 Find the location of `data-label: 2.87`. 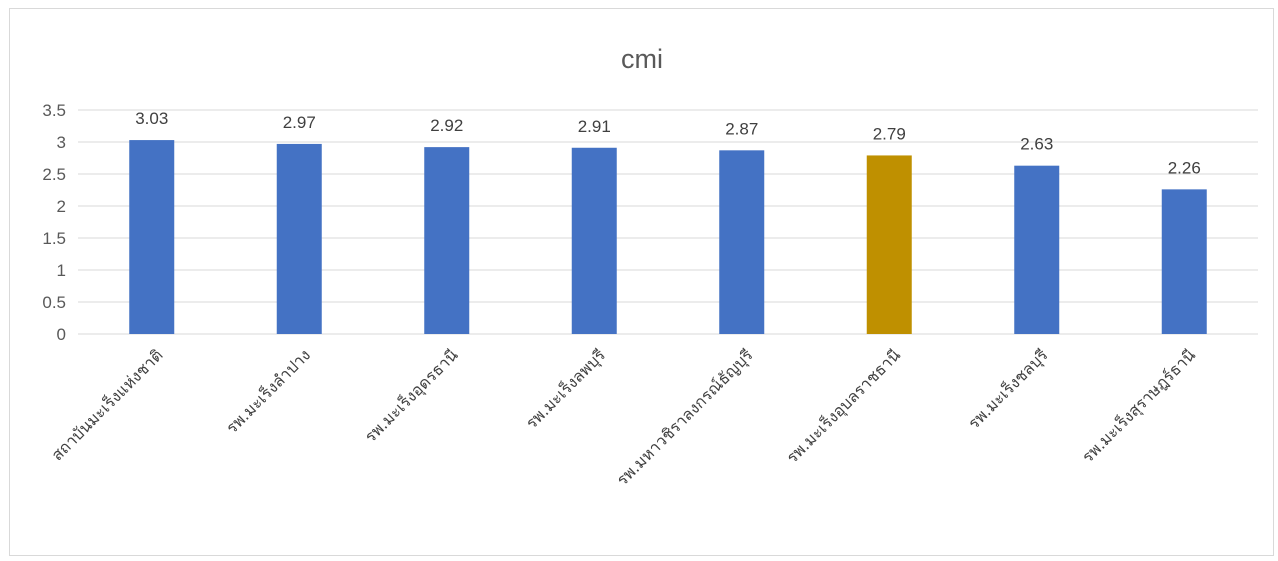

data-label: 2.87 is located at coordinates (741, 128).